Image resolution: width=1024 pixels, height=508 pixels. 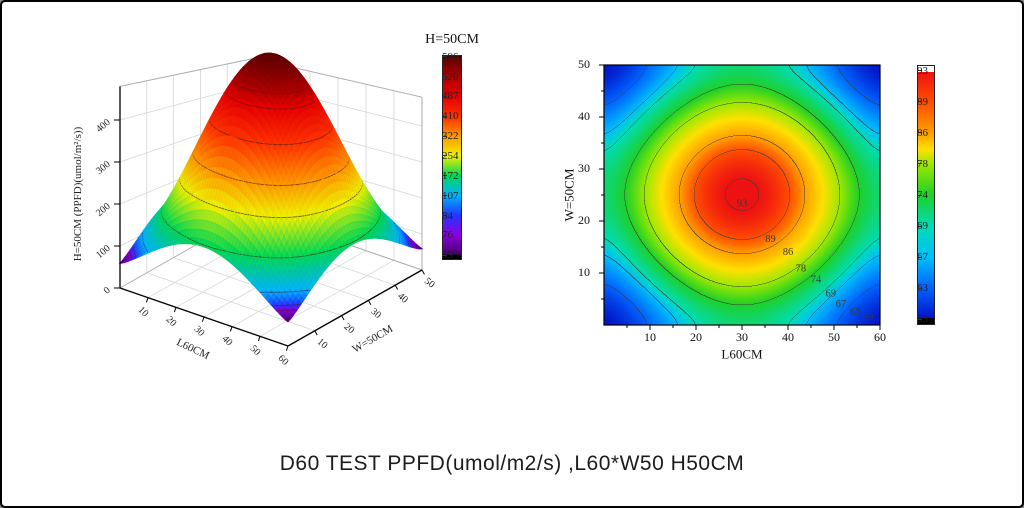 What do you see at coordinates (512, 463) in the screenshot?
I see `figure-title: D60 TEST PPFD(umol/m2/s) ,L60*W50 H50CM` at bounding box center [512, 463].